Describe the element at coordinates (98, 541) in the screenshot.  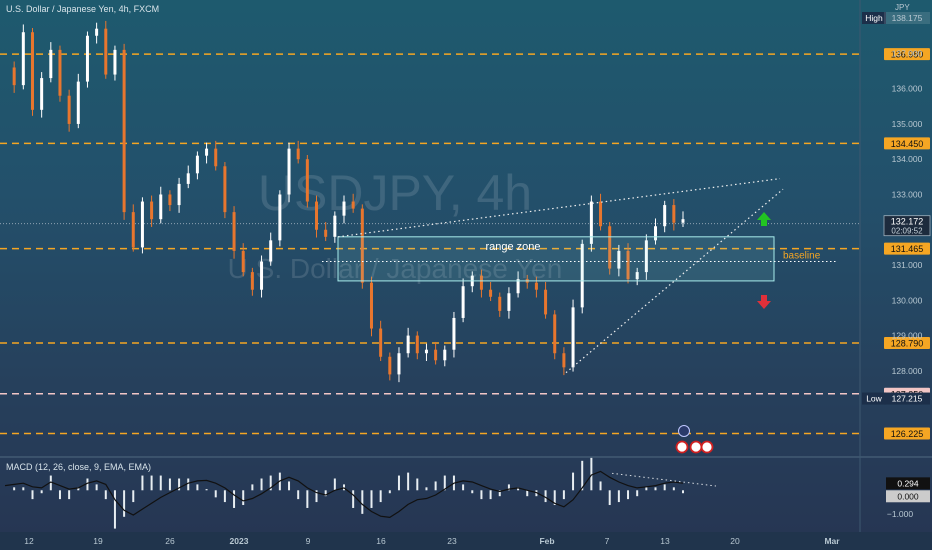
I see `x-tick-label: 19` at that location.